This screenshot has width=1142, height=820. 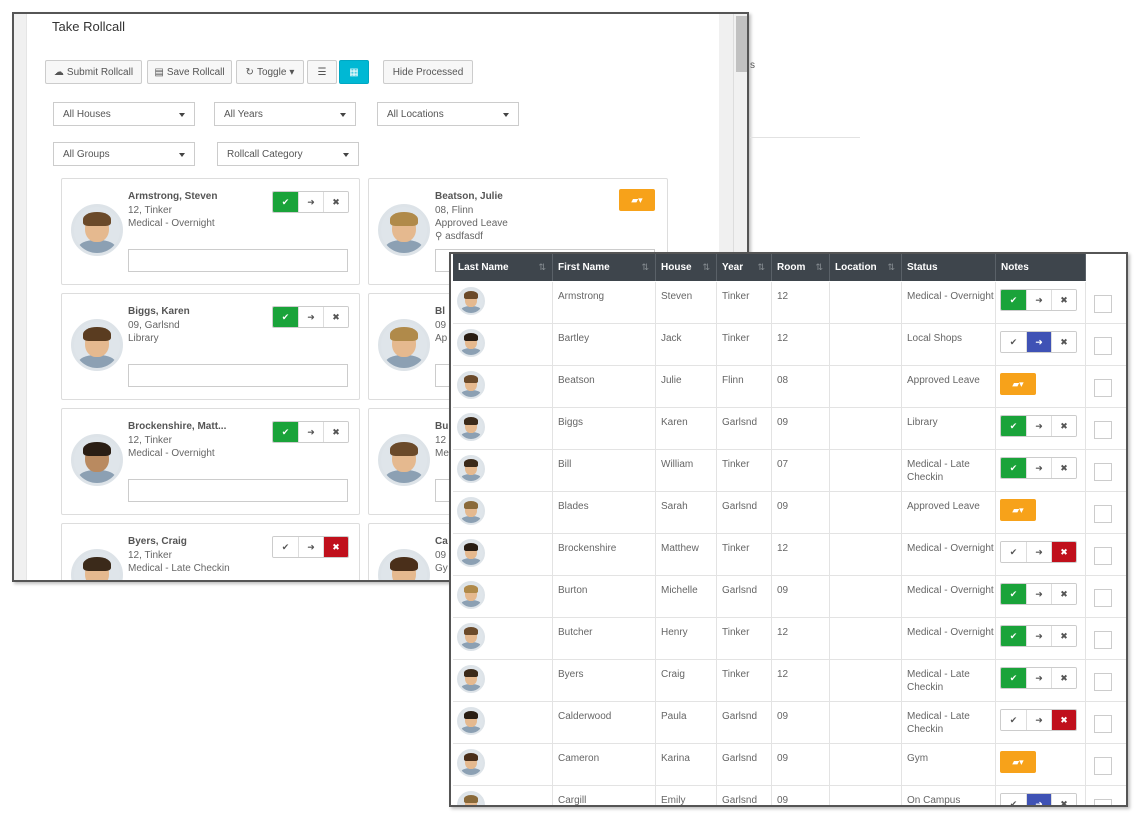 I want to click on scrollbar-thumb, so click(x=741, y=44).